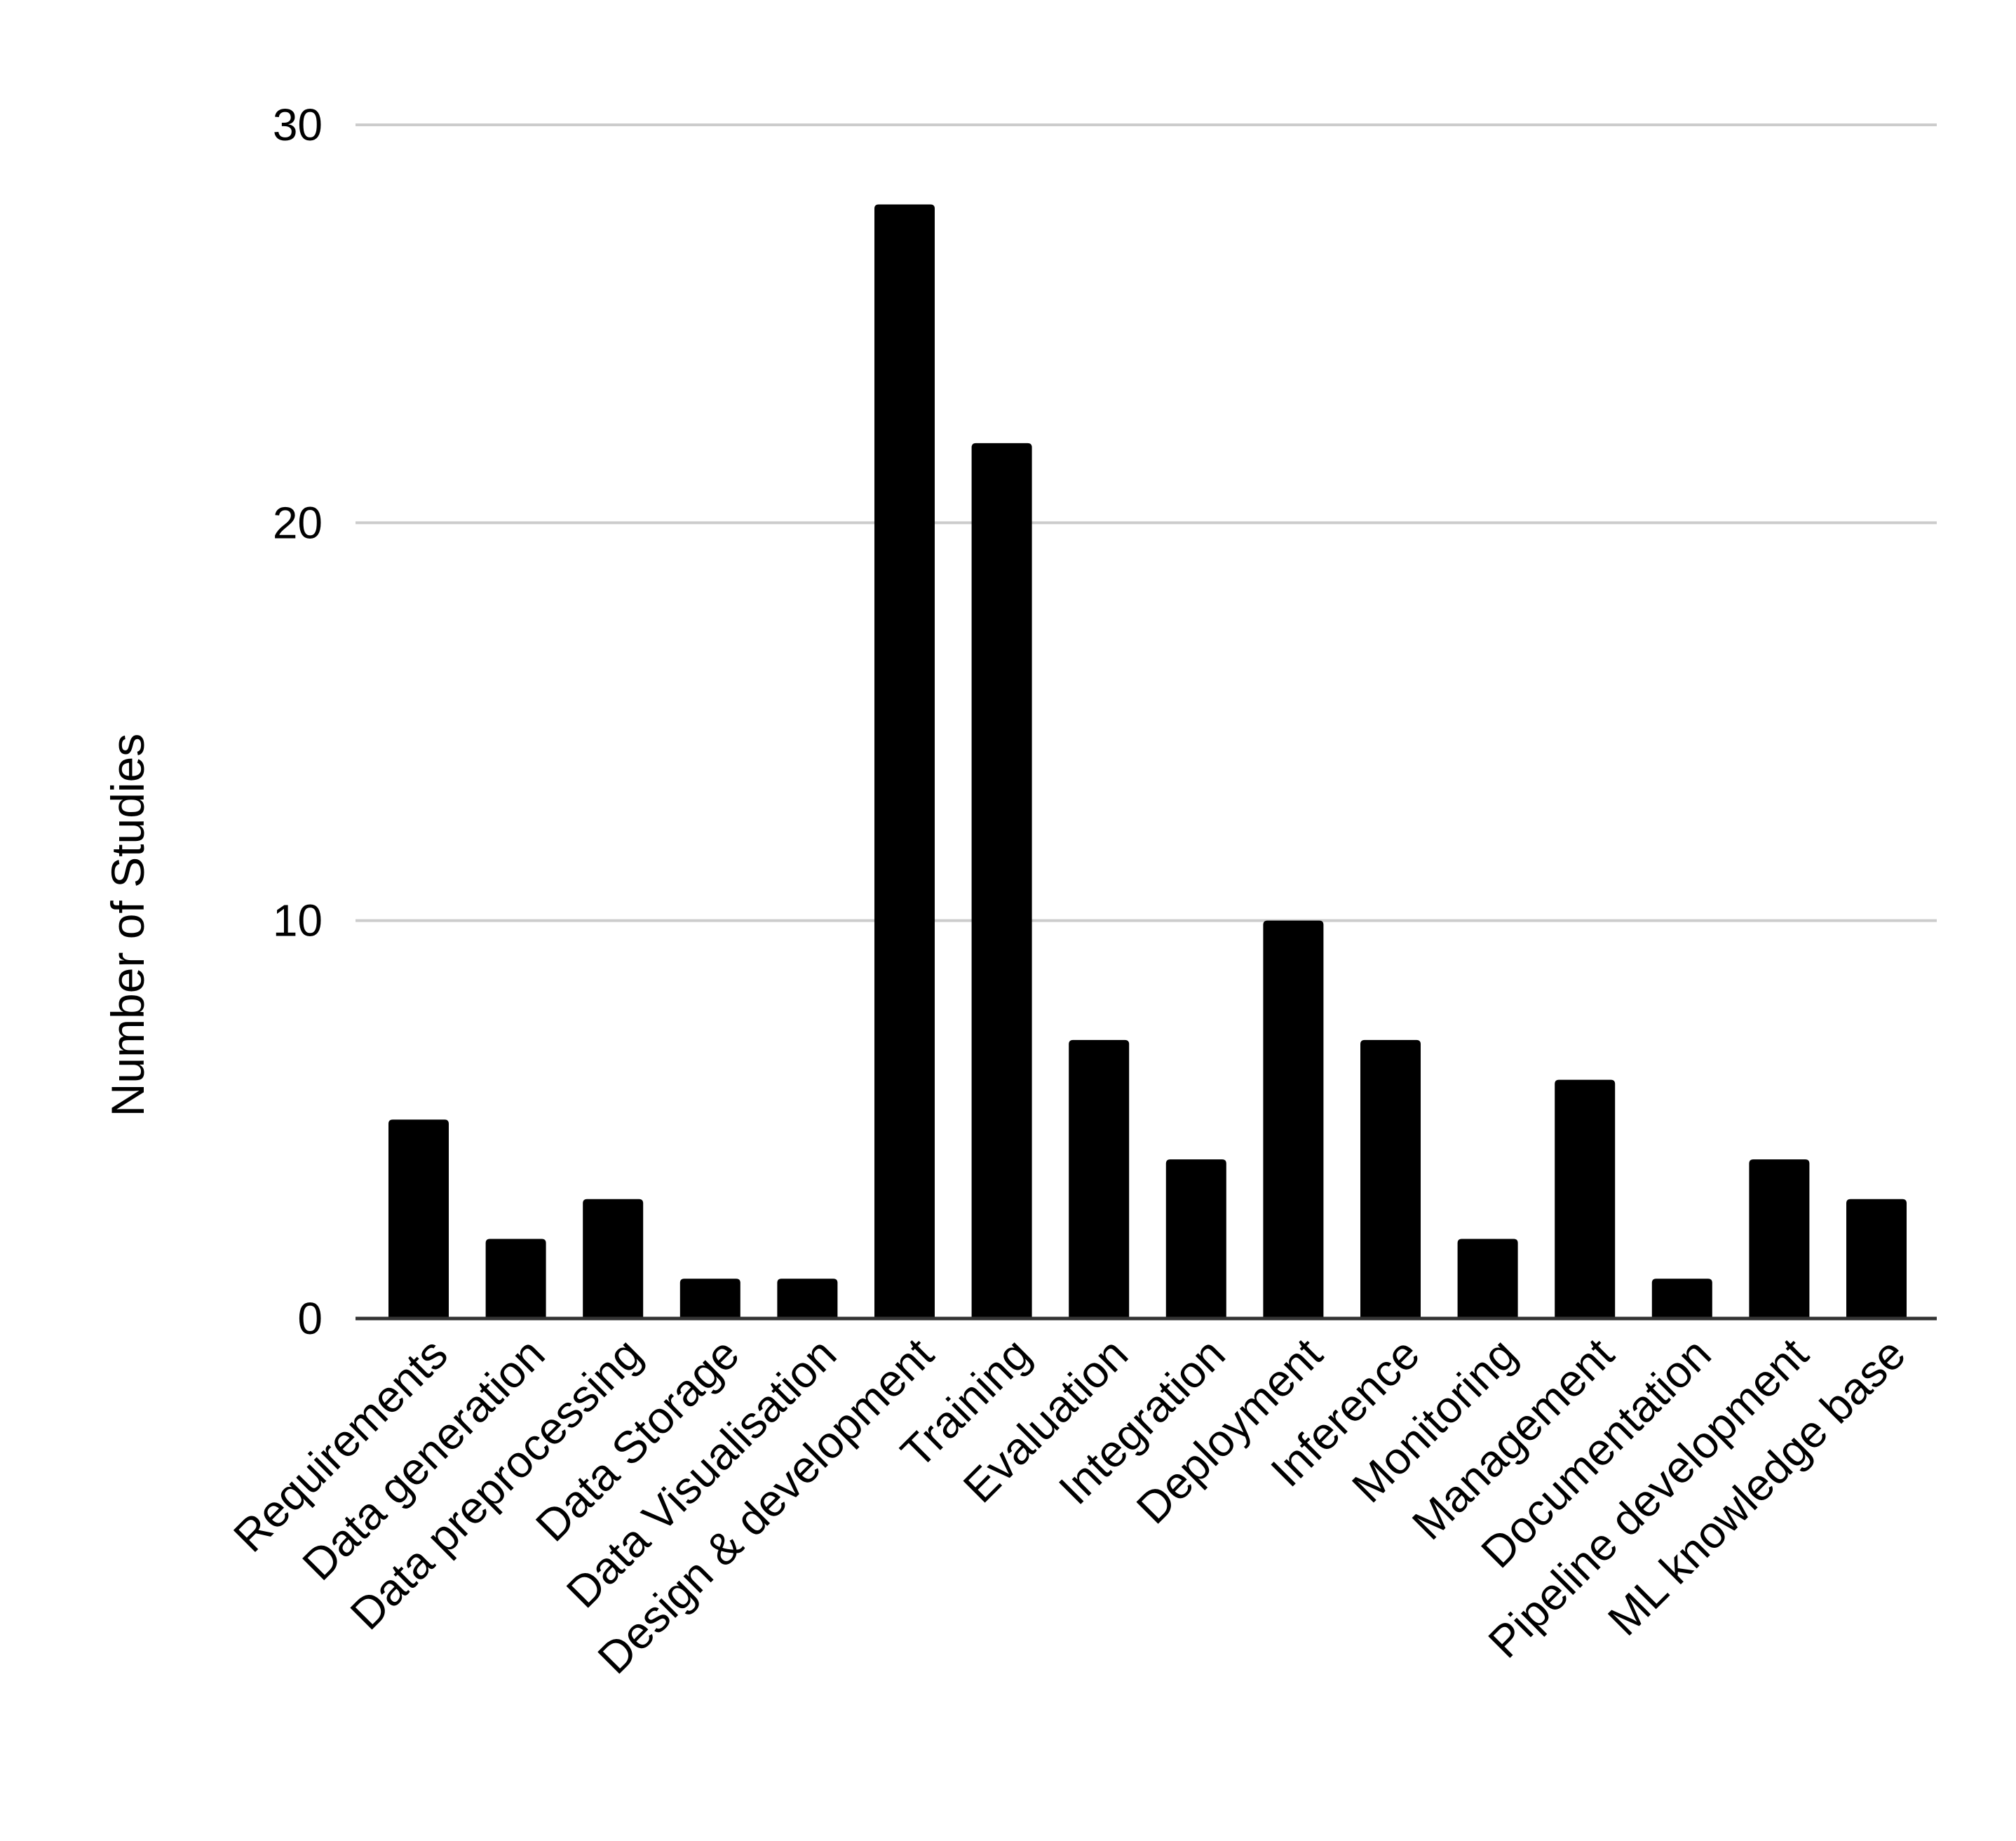 The image size is (2016, 1841). What do you see at coordinates (613, 1259) in the screenshot?
I see `bar-data-preprocessing` at bounding box center [613, 1259].